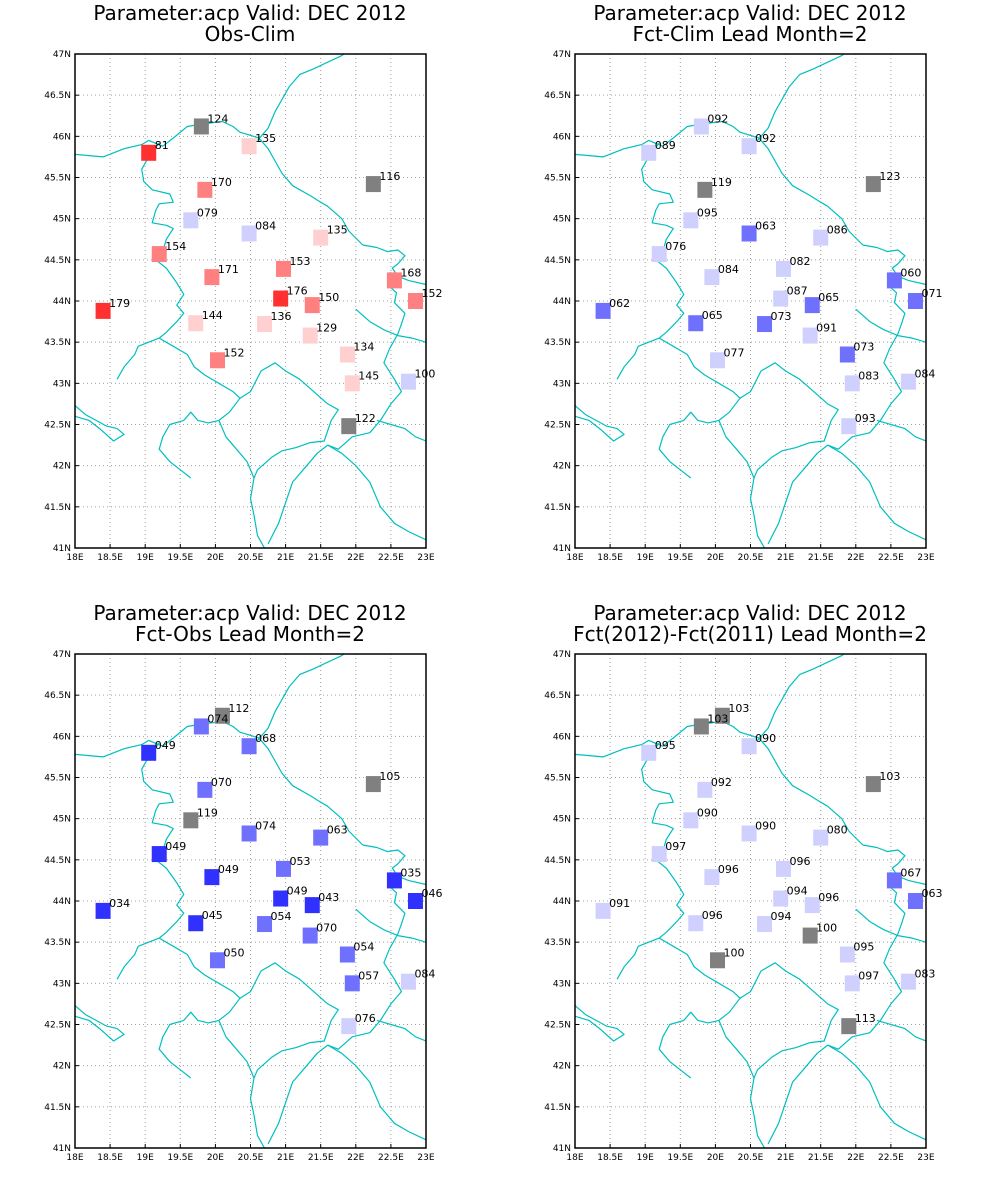  Describe the element at coordinates (619, 303) in the screenshot. I see `station-value-label: 062` at that location.